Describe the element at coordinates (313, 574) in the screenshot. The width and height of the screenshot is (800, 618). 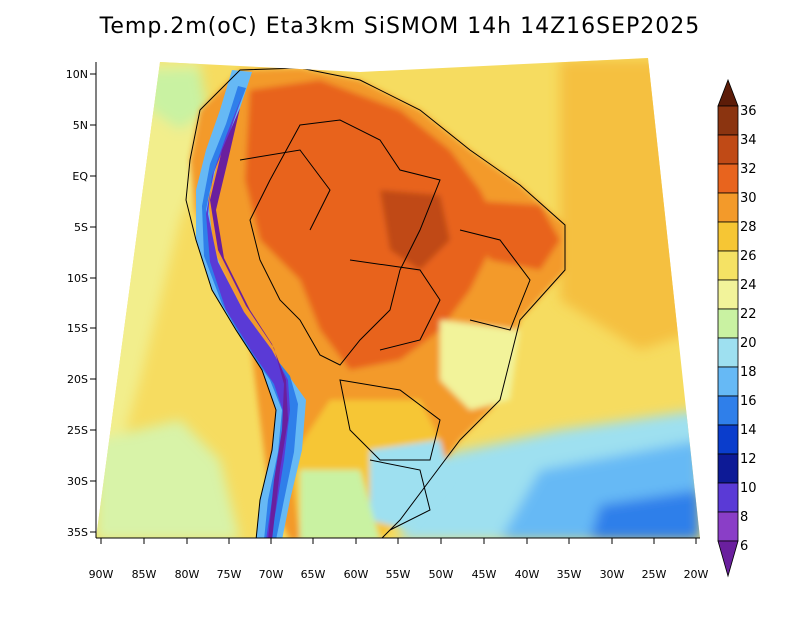
I see `lon-label: 65W` at that location.